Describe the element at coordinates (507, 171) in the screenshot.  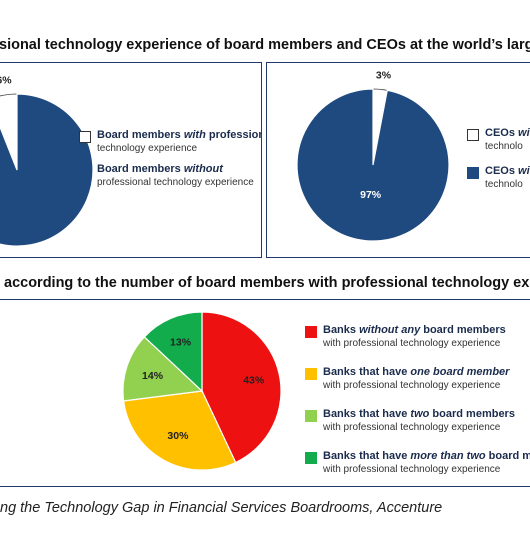
I see `ceos-legend-line1: CEOs with` at that location.